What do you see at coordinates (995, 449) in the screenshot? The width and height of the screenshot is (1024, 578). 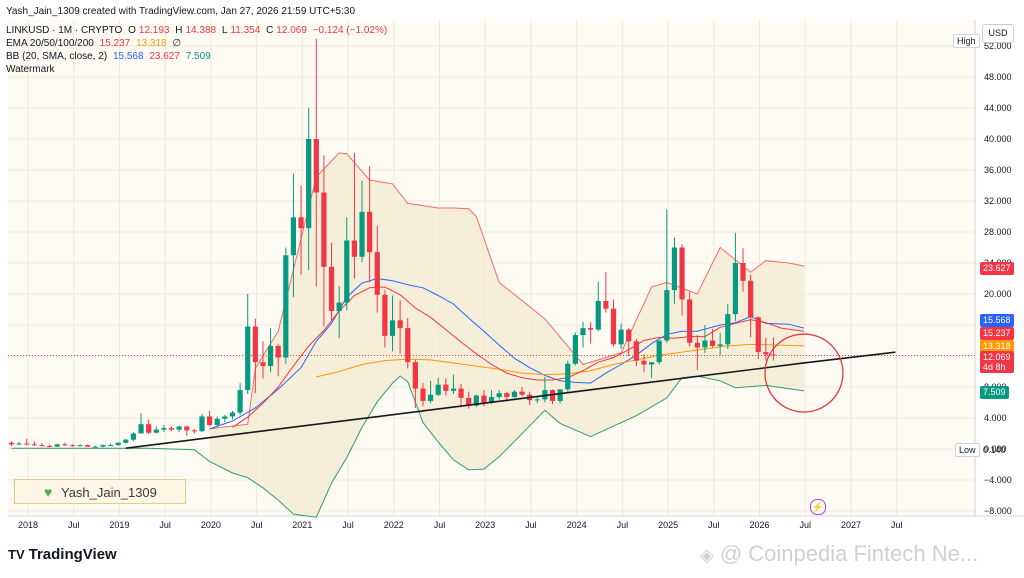 I see `y-tick-label: 0.000` at bounding box center [995, 449].